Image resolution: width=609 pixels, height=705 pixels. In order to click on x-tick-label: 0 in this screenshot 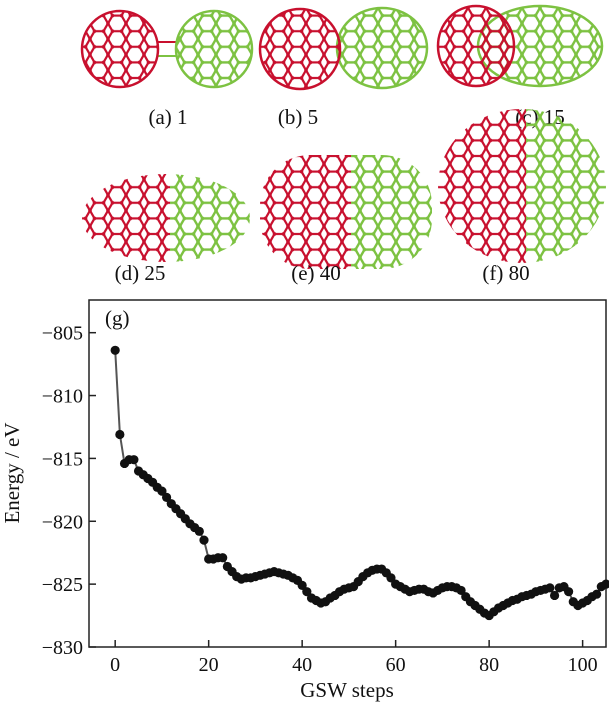, I will do `click(115, 665)`.